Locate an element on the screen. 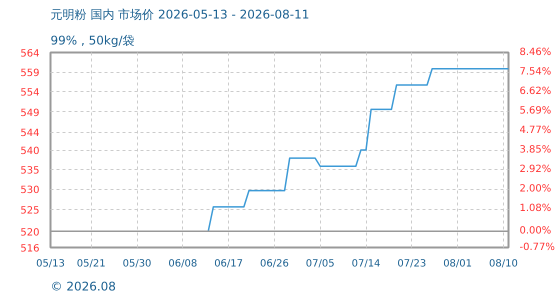 The width and height of the screenshot is (560, 300). x-tick-label: 06/17 is located at coordinates (229, 264).